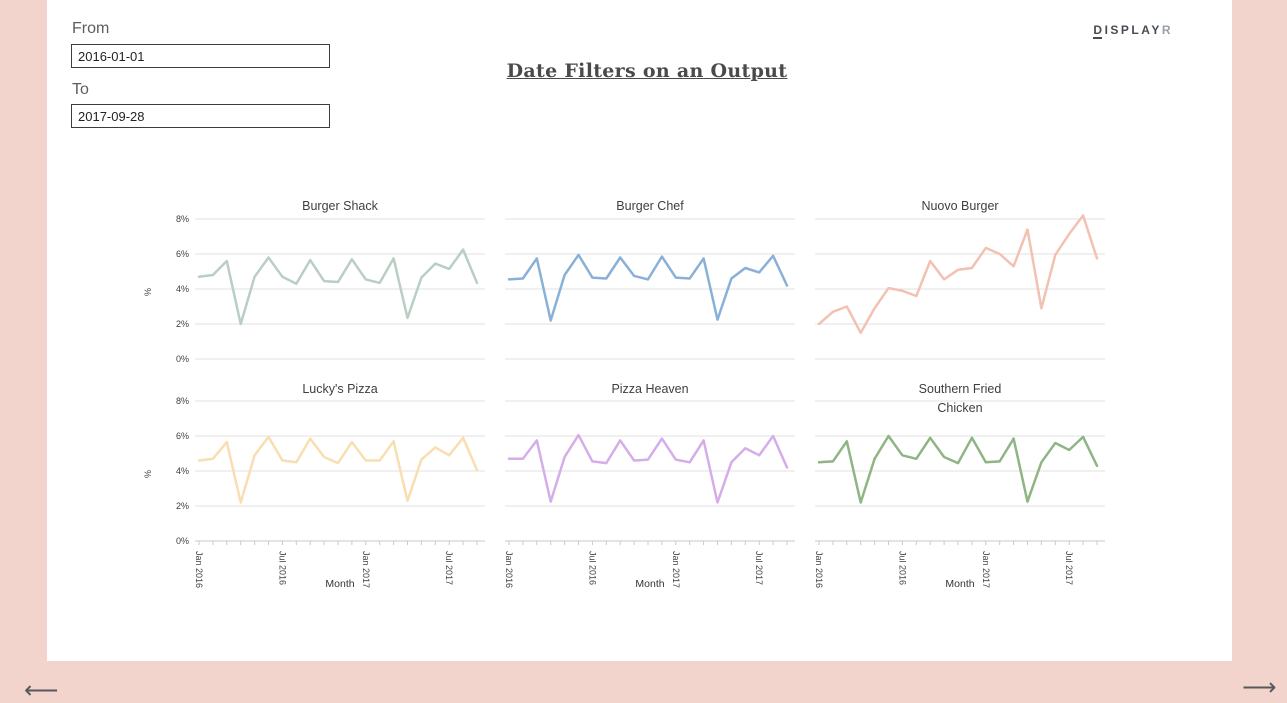  I want to click on chart-title: Nuovo Burger, so click(960, 206).